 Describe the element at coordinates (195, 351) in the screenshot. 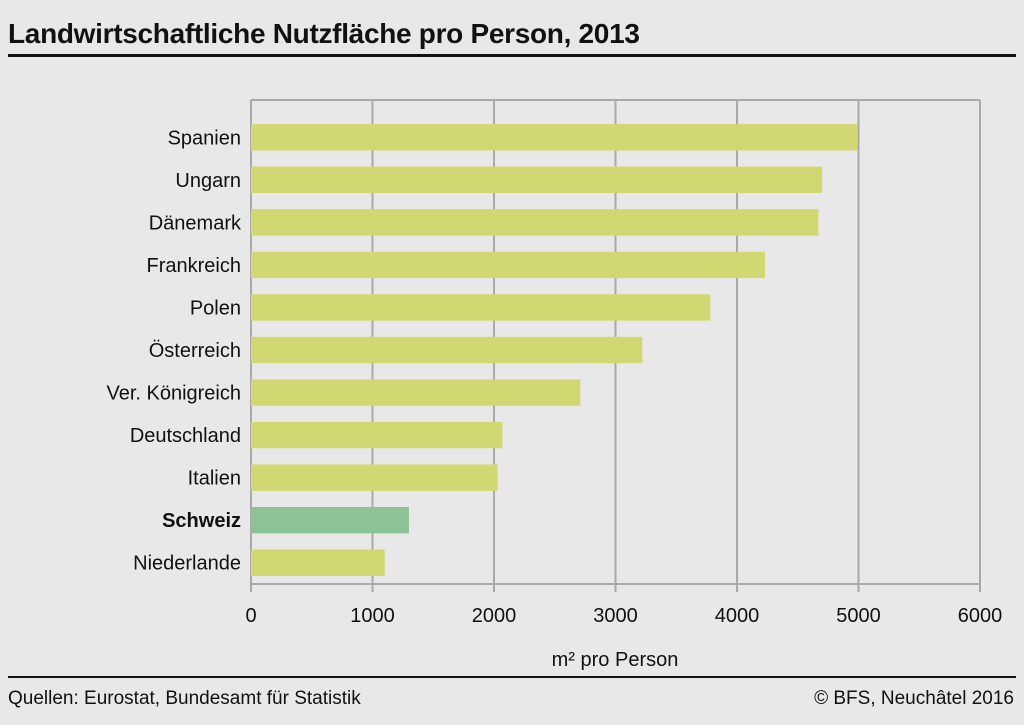

I see `category-label: Österreich` at that location.